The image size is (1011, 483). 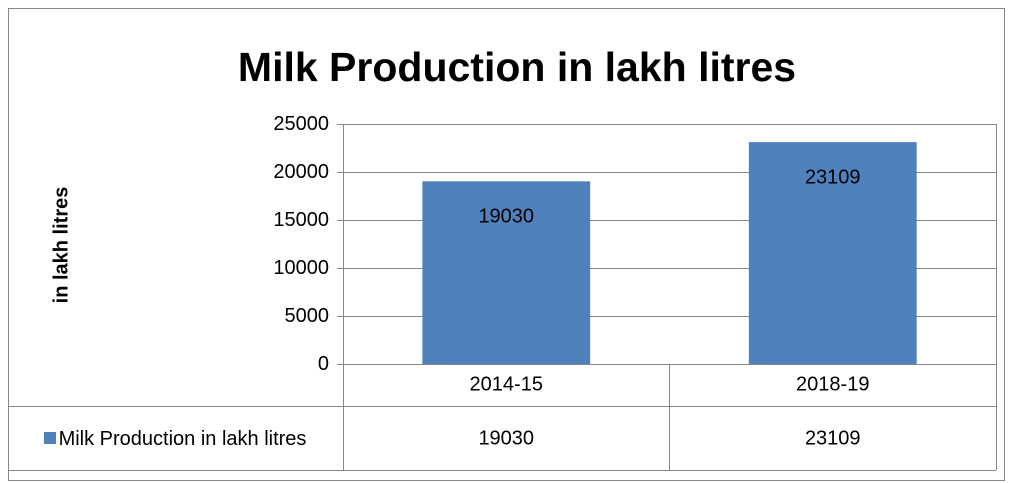 I want to click on legend-label: Milk Production in lakh litres, so click(x=182, y=438).